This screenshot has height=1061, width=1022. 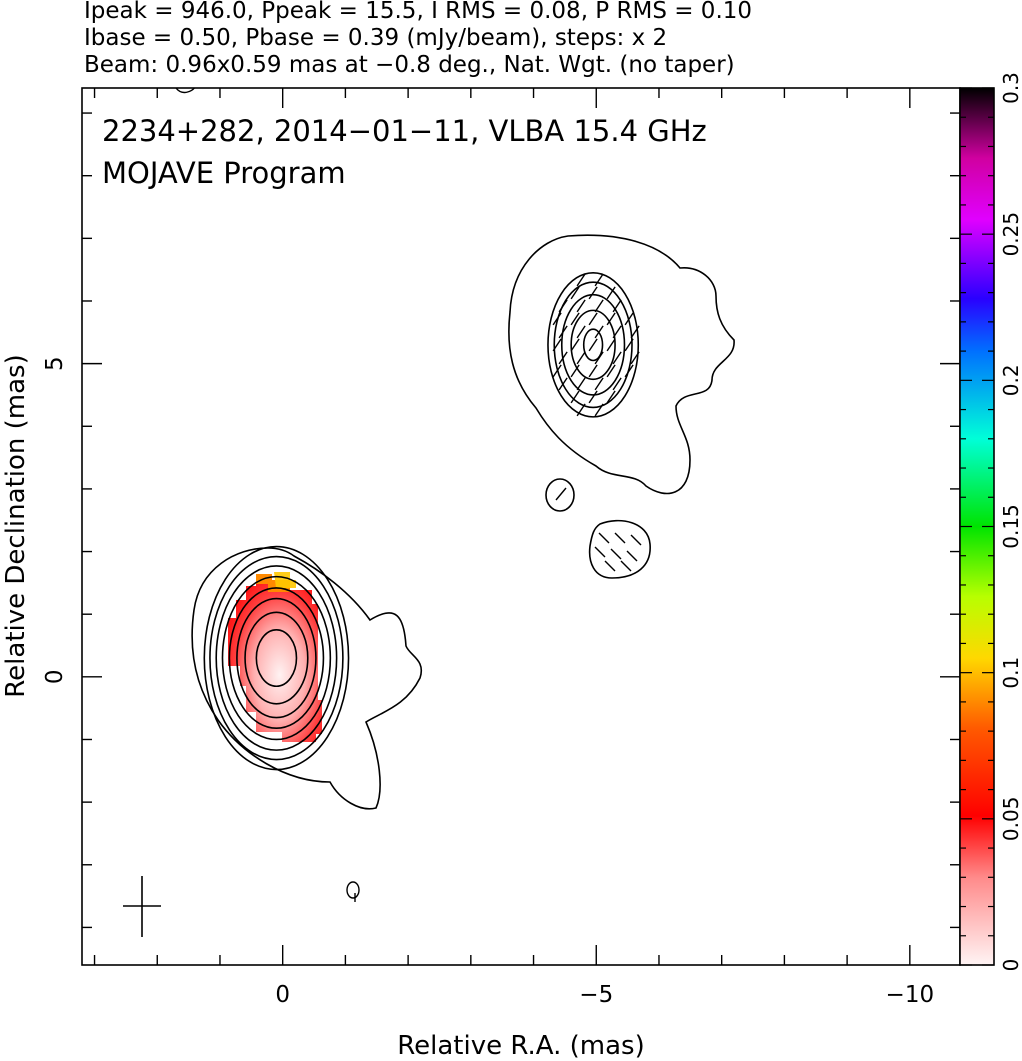 What do you see at coordinates (55, 677) in the screenshot?
I see `y-tick-label: 0` at bounding box center [55, 677].